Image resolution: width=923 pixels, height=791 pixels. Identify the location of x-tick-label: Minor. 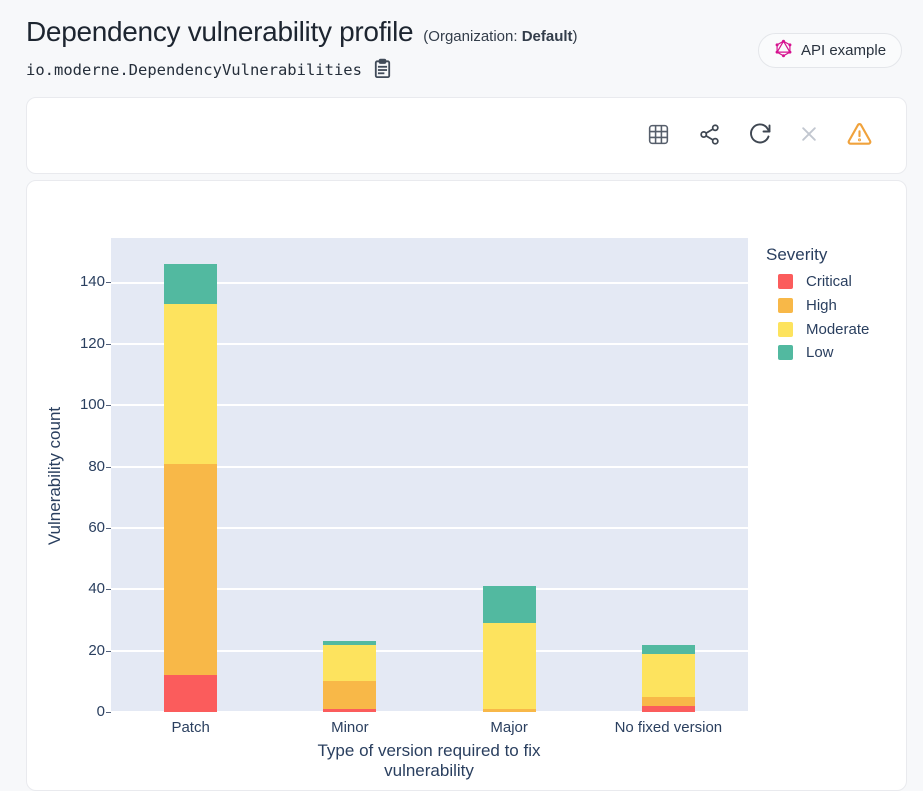
(350, 727).